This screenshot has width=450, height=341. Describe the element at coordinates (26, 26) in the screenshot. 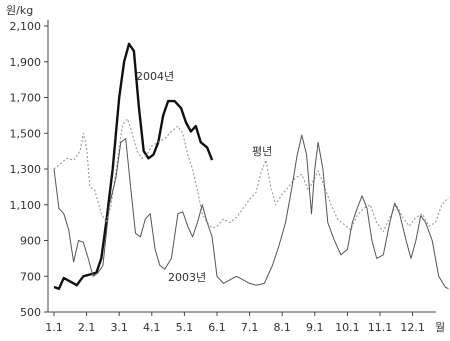

I see `y-tick-label: 2,100` at that location.